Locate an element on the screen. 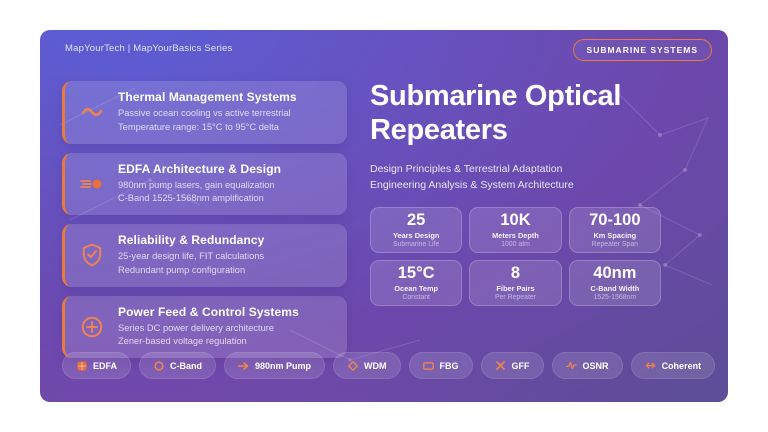 The height and width of the screenshot is (432, 768). stat-sublabel: Per Repeater is located at coordinates (515, 298).